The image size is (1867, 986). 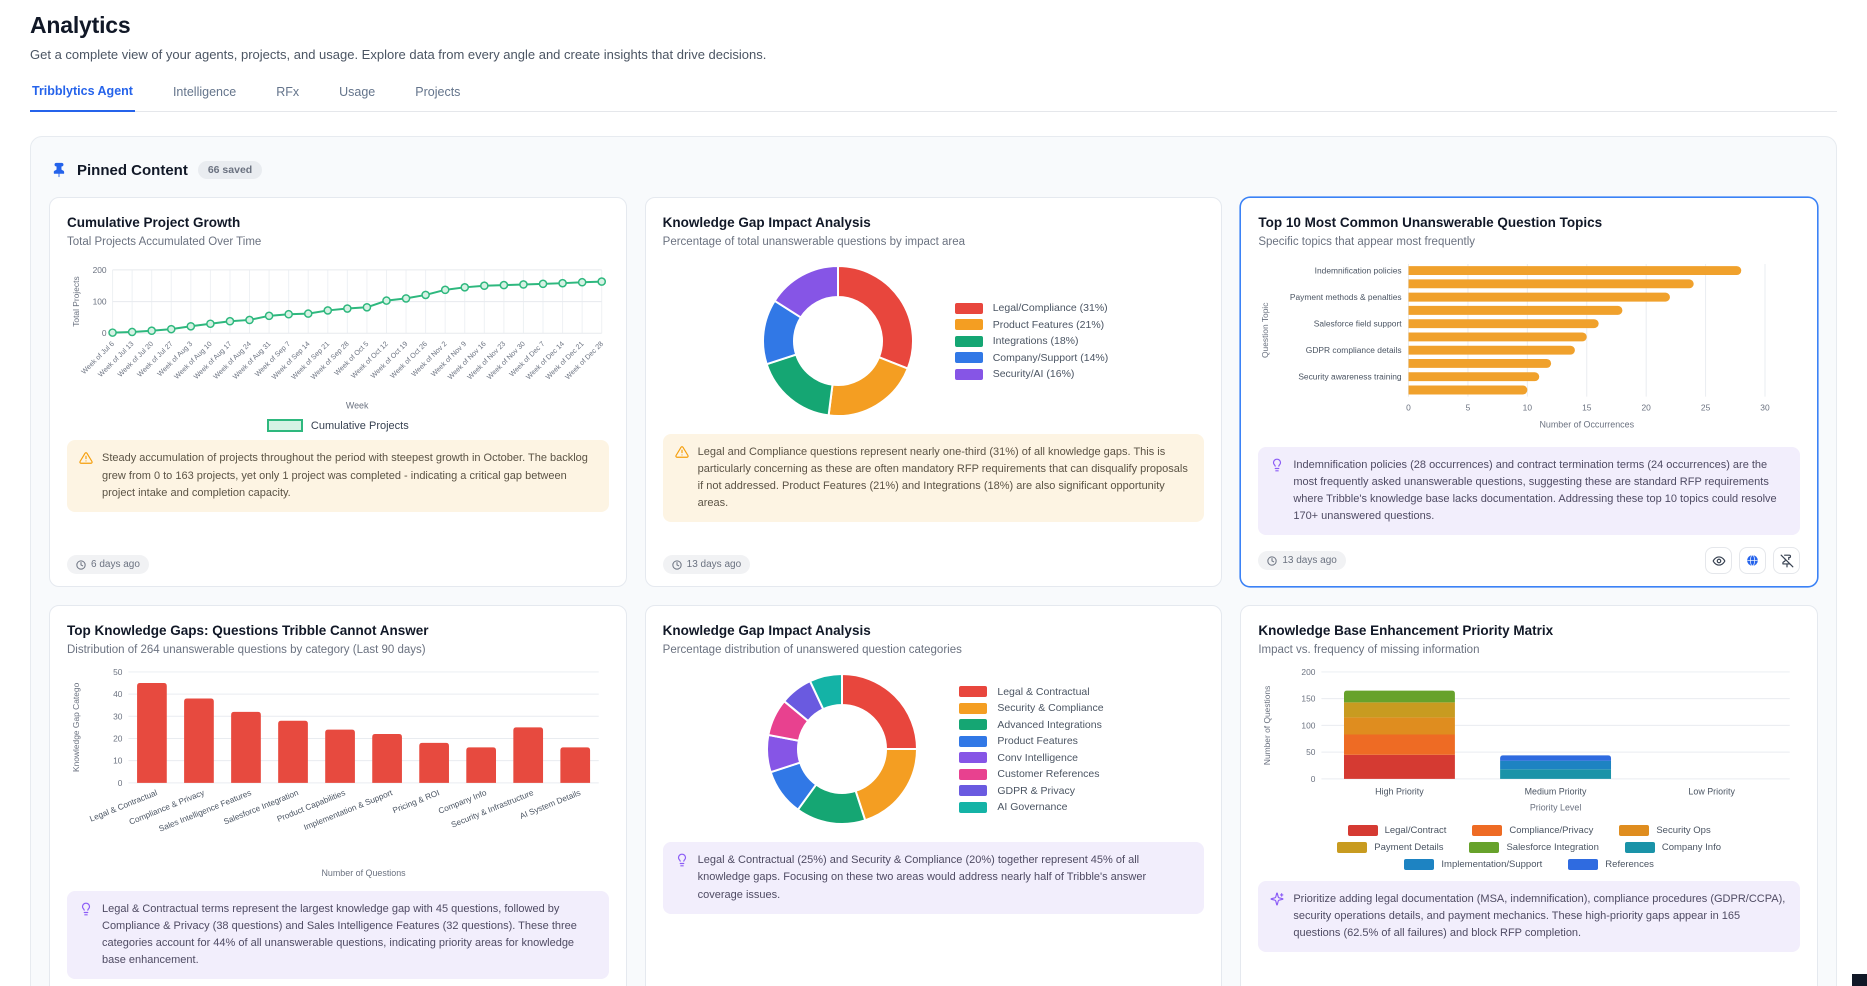 I want to click on svg-text: Priority Level, so click(x=1555, y=808).